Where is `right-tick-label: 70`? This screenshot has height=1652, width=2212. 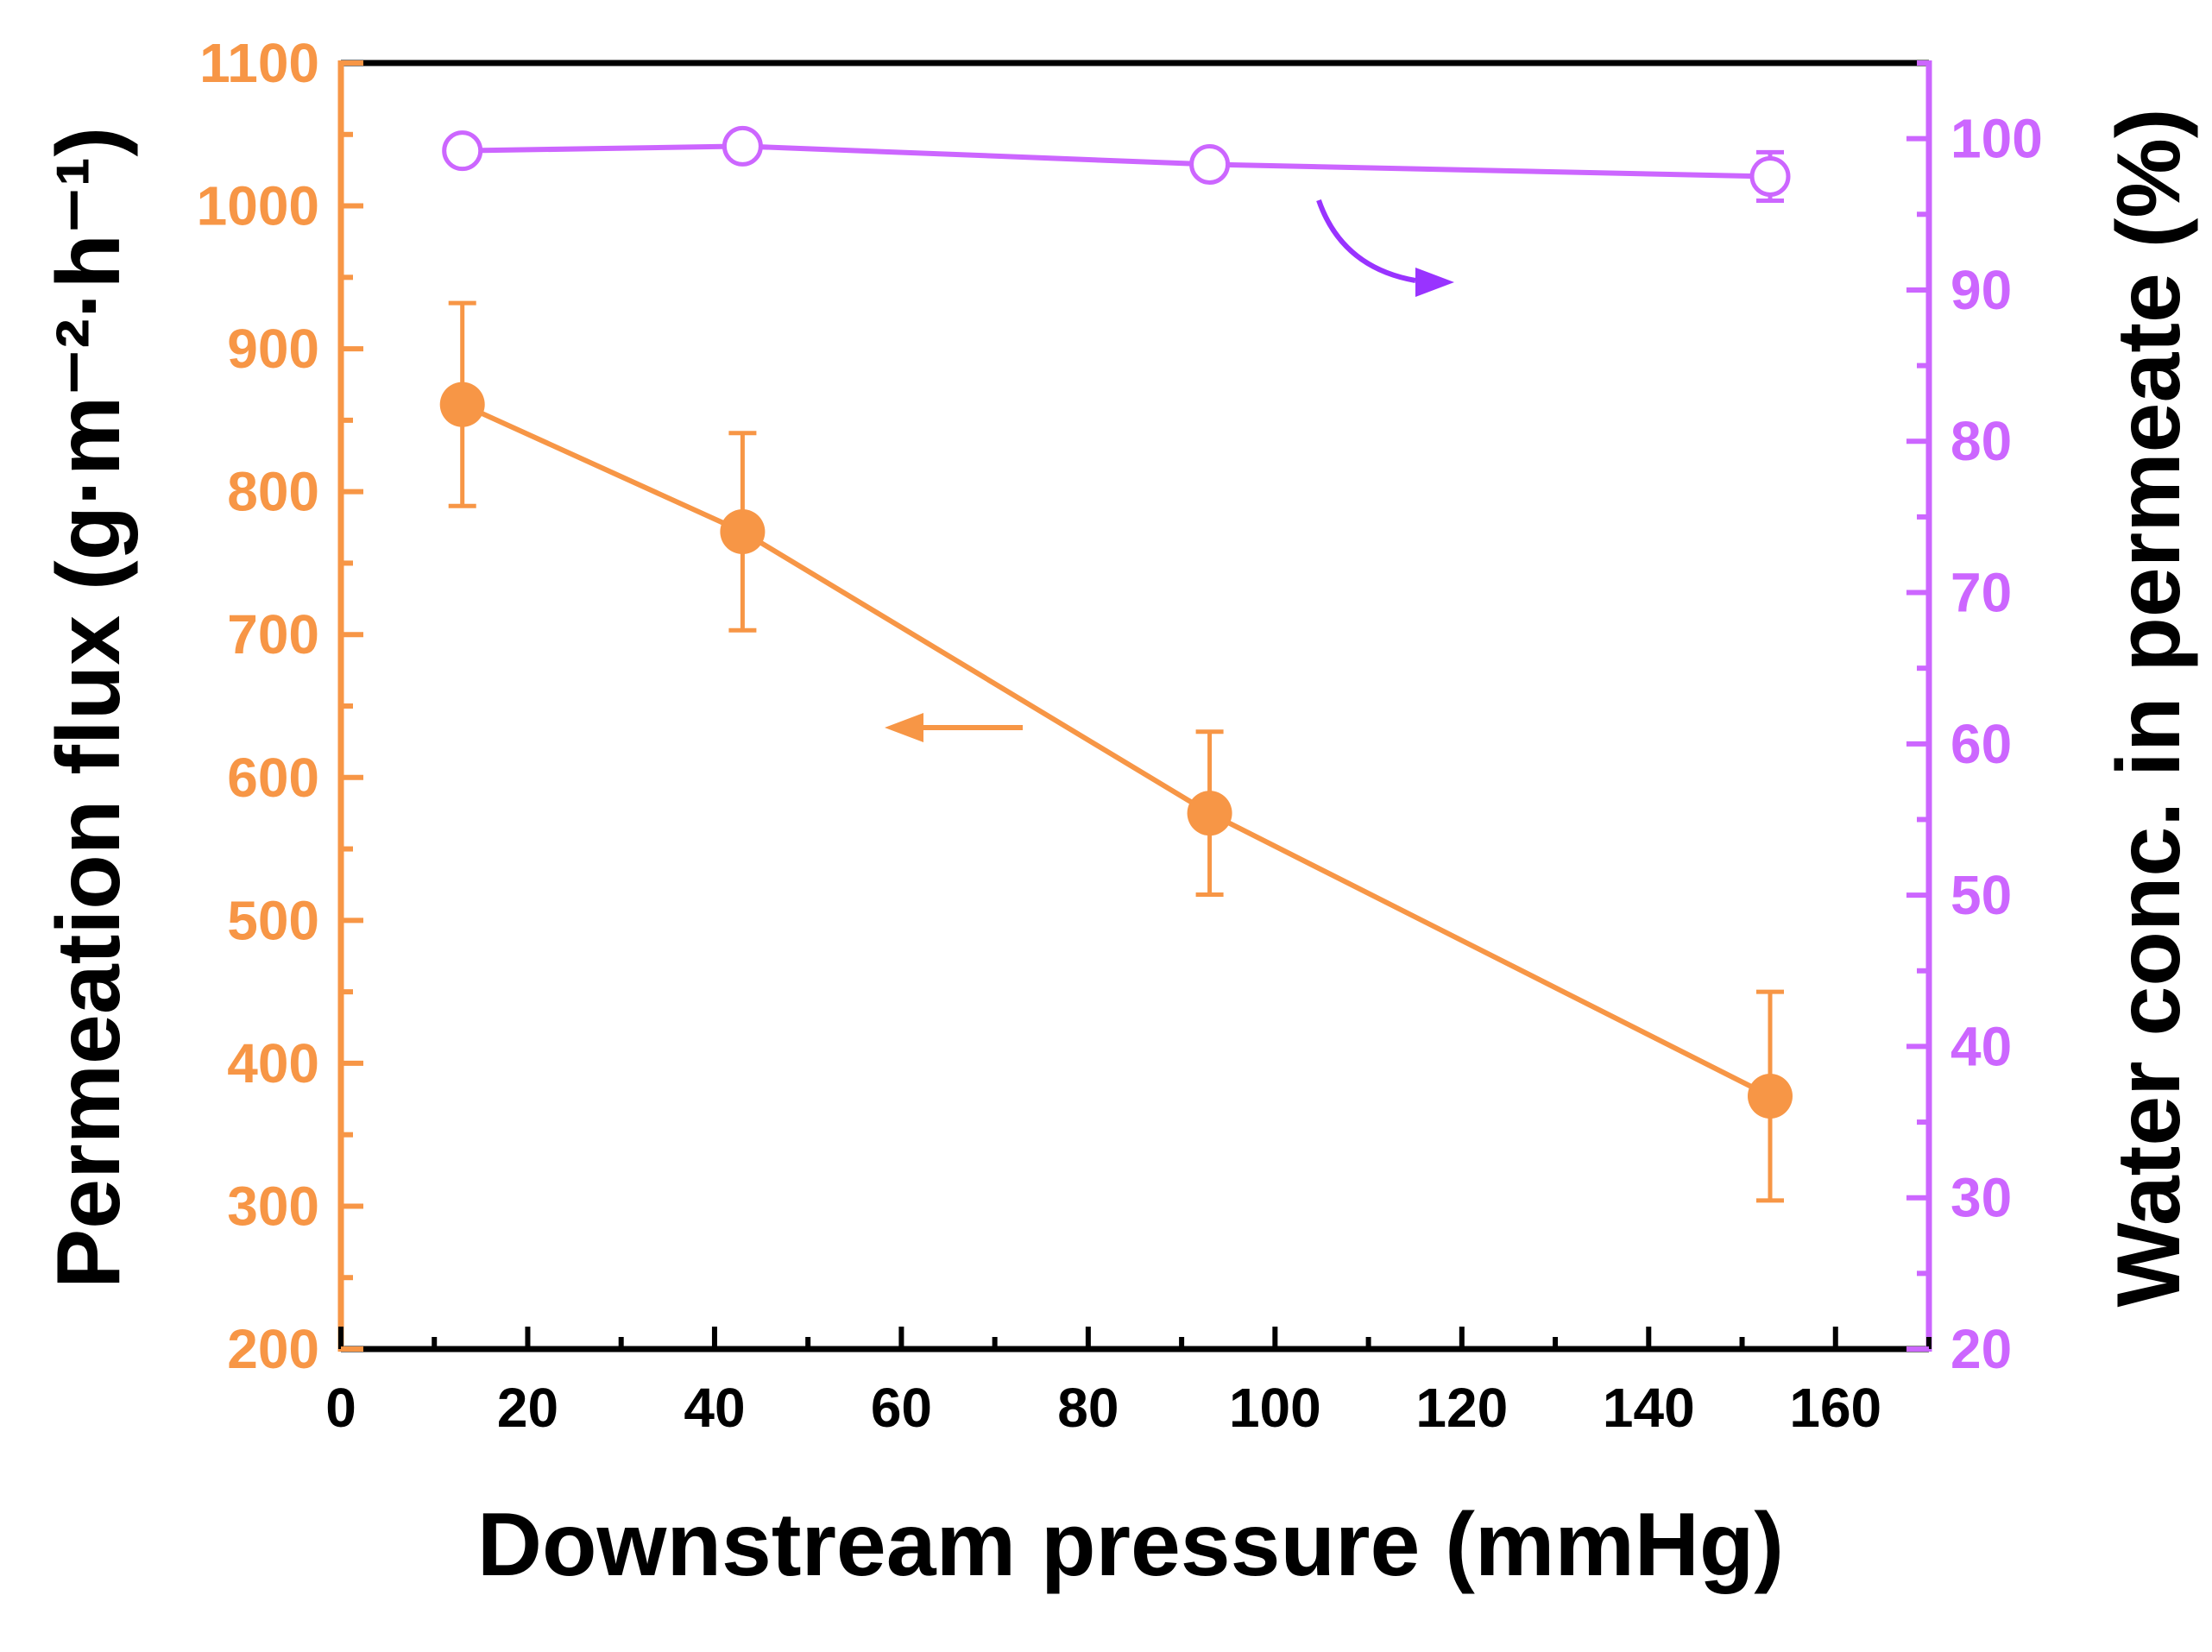 right-tick-label: 70 is located at coordinates (1981, 593).